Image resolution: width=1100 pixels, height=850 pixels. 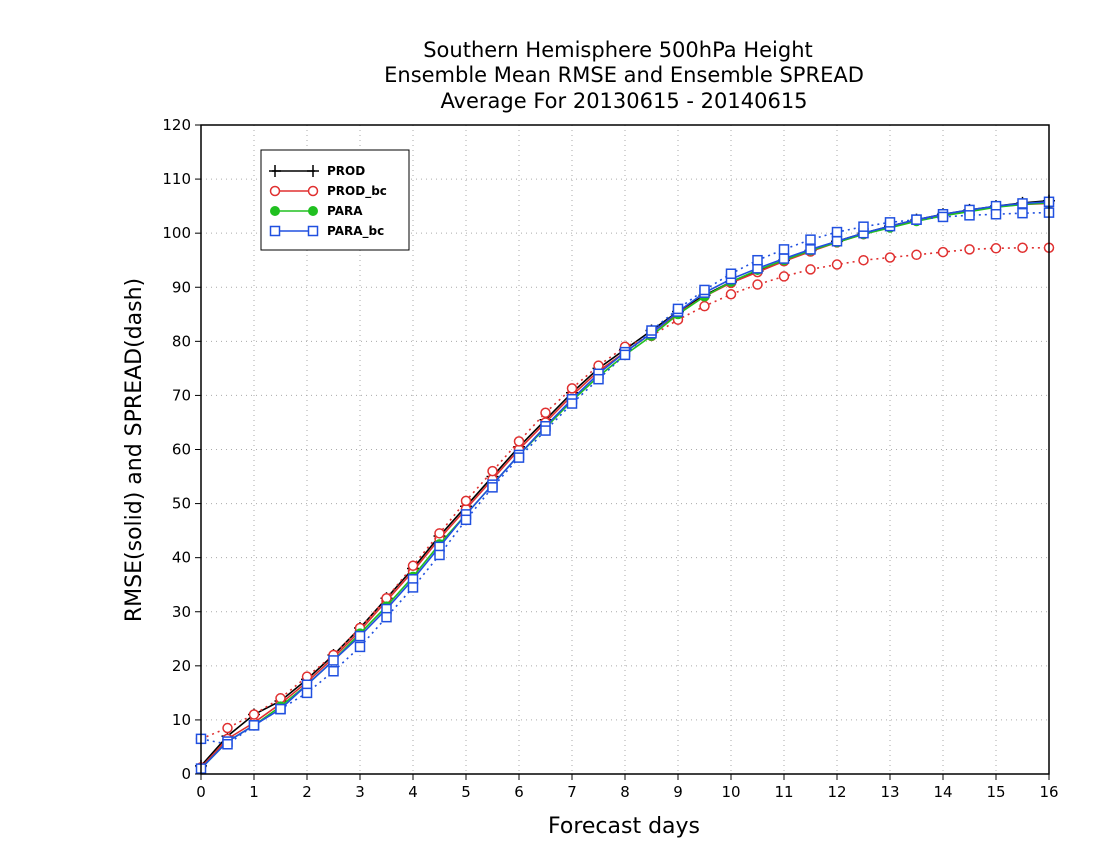 What do you see at coordinates (623, 101) in the screenshot?
I see `title-line-3: Average For 20130615 - 20140615` at bounding box center [623, 101].